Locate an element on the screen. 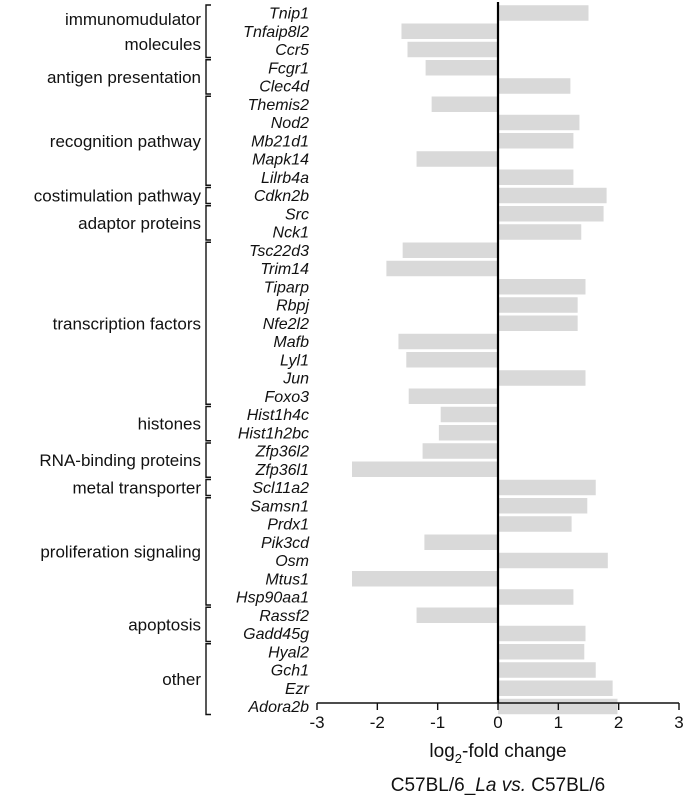  bar-themis2 is located at coordinates (464, 104).